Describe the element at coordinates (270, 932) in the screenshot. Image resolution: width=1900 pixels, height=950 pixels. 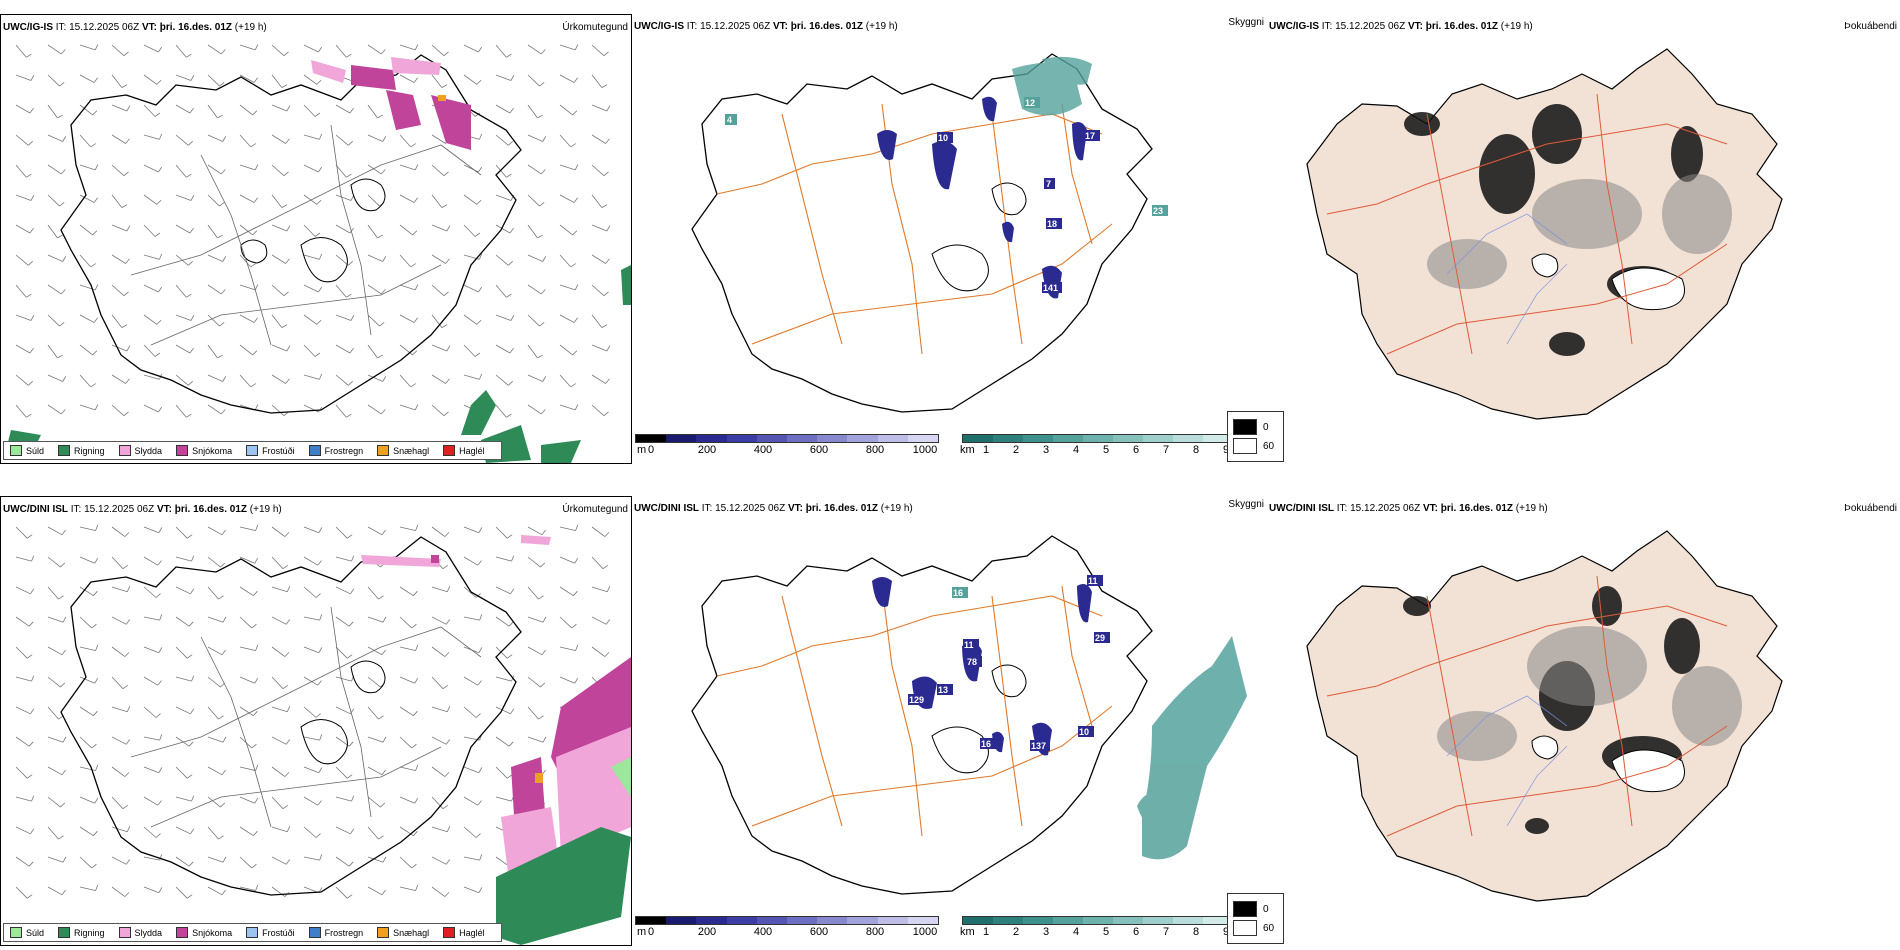
I see `legend-item: Frostúði` at that location.